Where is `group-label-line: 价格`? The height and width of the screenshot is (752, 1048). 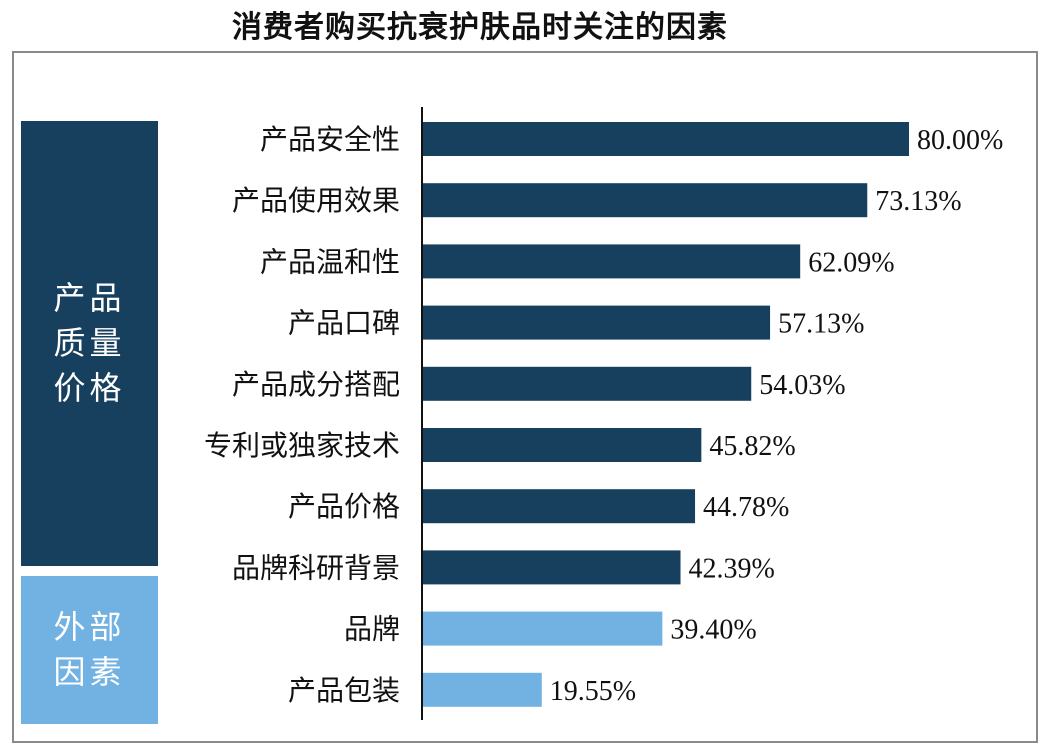 group-label-line: 价格 is located at coordinates (89, 388).